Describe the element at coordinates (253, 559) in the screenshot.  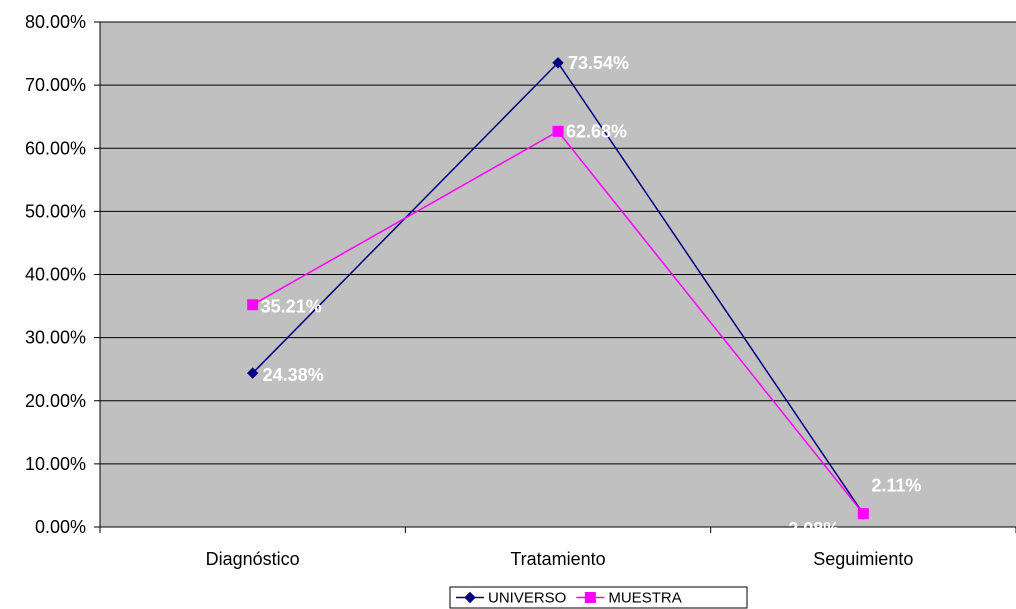
I see `x-category-label: Diagnóstico` at that location.